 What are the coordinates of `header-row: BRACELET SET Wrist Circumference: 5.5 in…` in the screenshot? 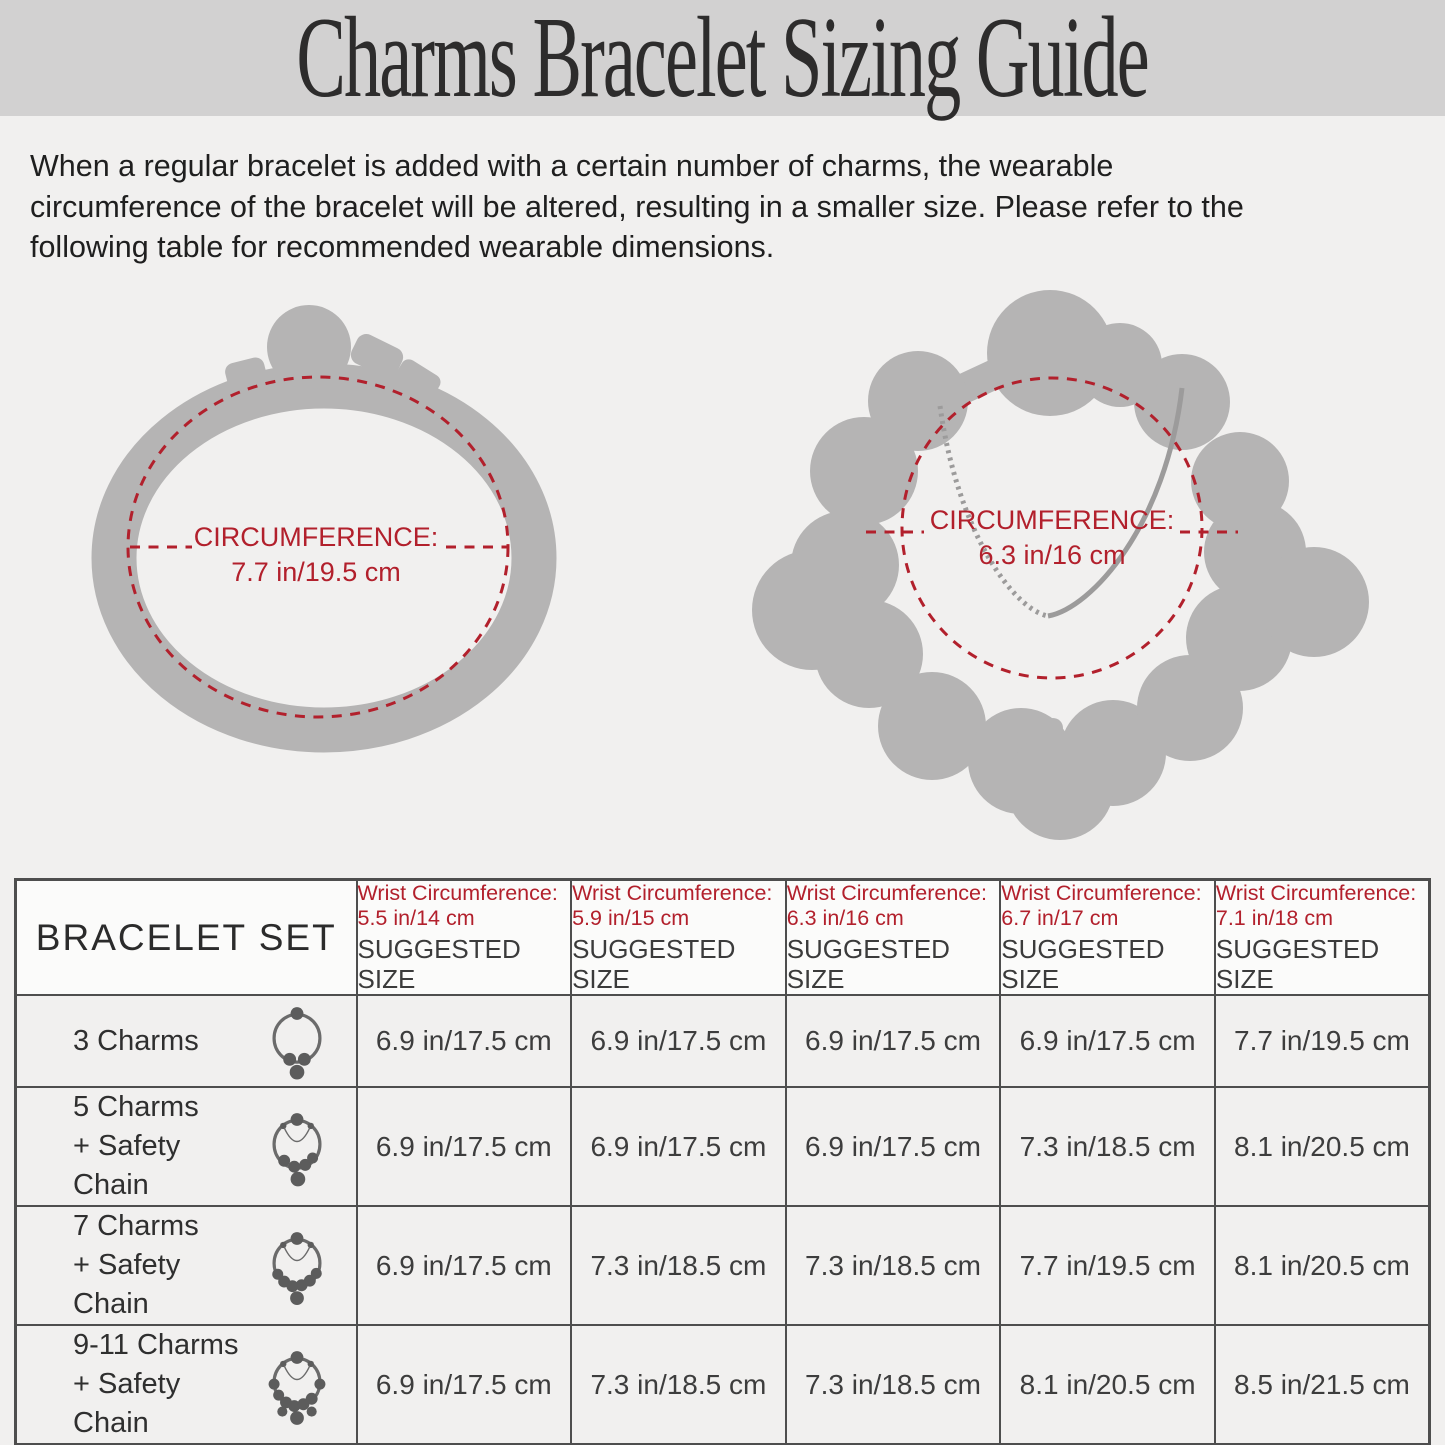 It's located at (722, 937).